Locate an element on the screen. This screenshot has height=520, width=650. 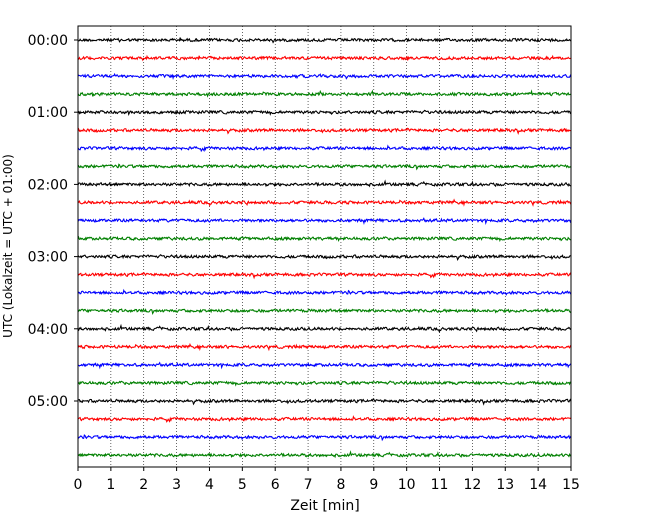
y-tick-label: 01:00 is located at coordinates (48, 113).